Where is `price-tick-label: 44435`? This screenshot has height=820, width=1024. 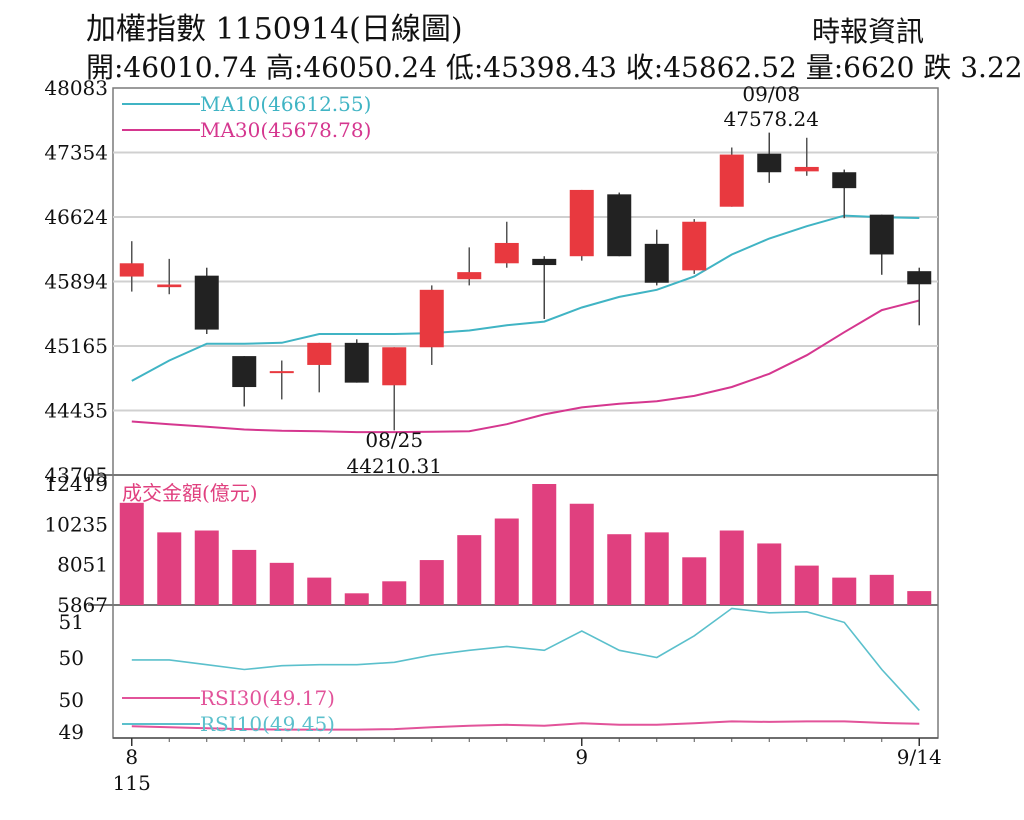 price-tick-label: 44435 is located at coordinates (76, 410).